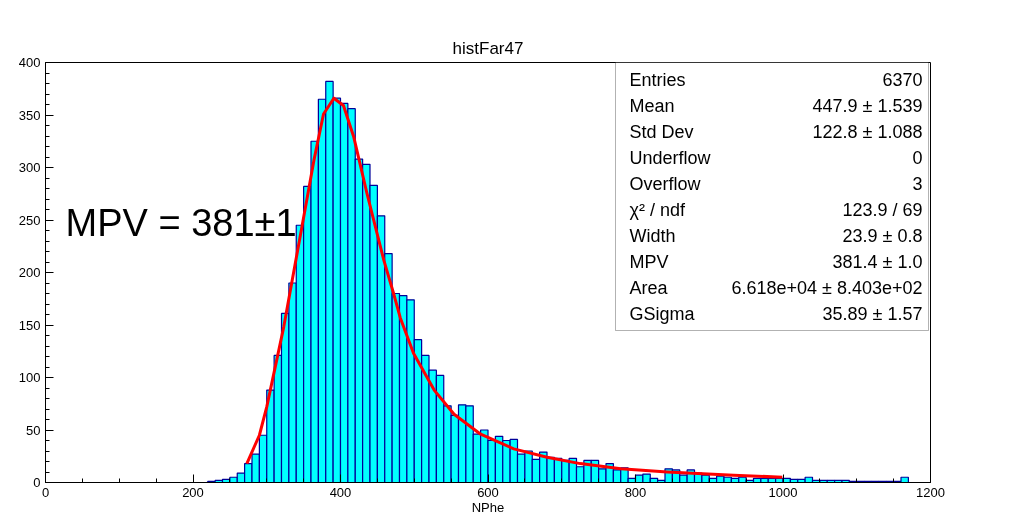  I want to click on annotation: Width, so click(652, 235).